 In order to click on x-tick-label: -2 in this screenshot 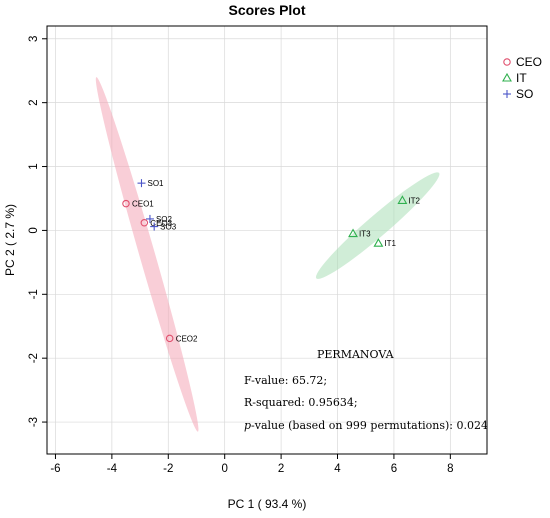, I will do `click(168, 469)`.